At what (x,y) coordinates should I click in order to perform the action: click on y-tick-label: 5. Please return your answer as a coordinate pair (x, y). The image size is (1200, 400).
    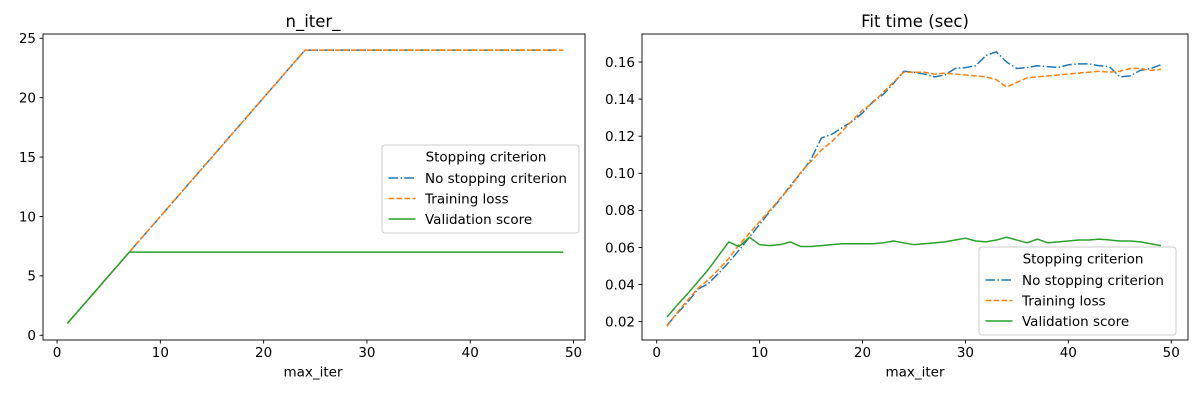
    Looking at the image, I should click on (31, 277).